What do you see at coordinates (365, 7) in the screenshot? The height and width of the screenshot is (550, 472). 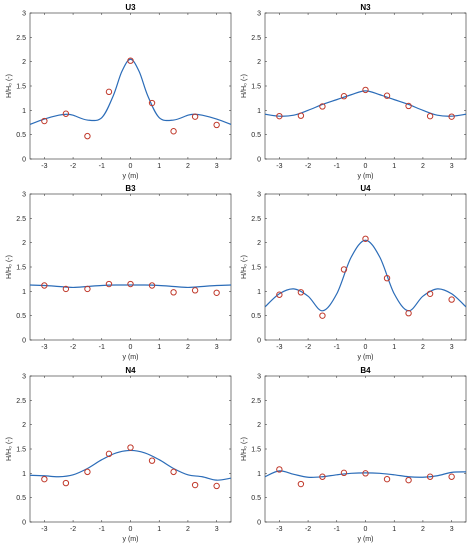 I see `panel-title: N3` at bounding box center [365, 7].